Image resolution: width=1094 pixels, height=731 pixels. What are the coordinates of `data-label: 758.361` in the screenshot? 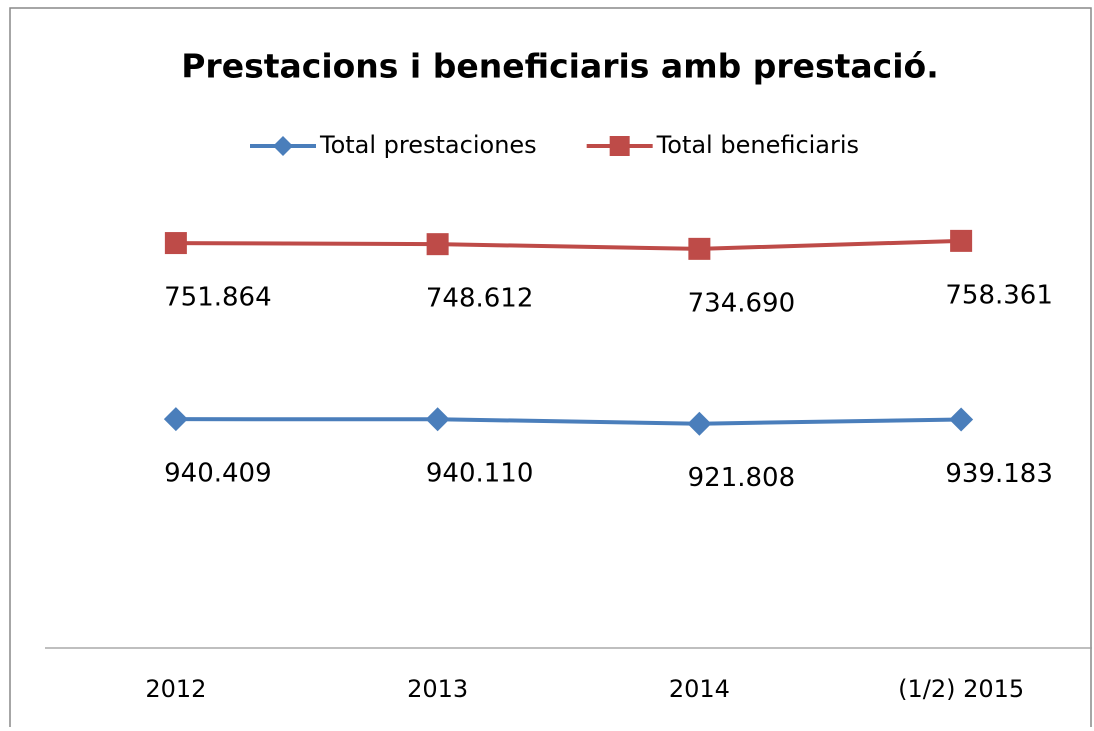 It's located at (999, 295).